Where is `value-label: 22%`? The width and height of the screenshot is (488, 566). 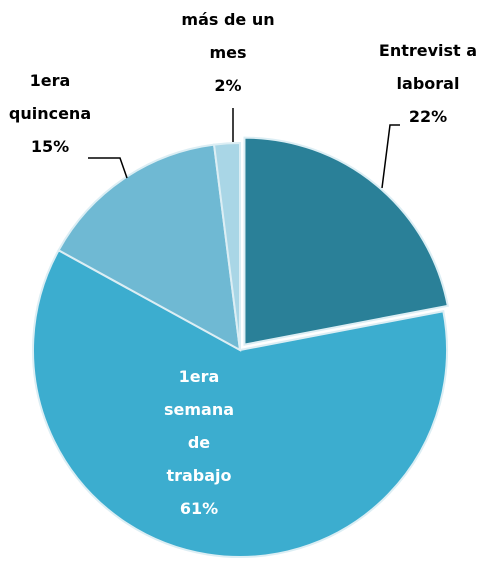
value-label: 22% is located at coordinates (428, 116).